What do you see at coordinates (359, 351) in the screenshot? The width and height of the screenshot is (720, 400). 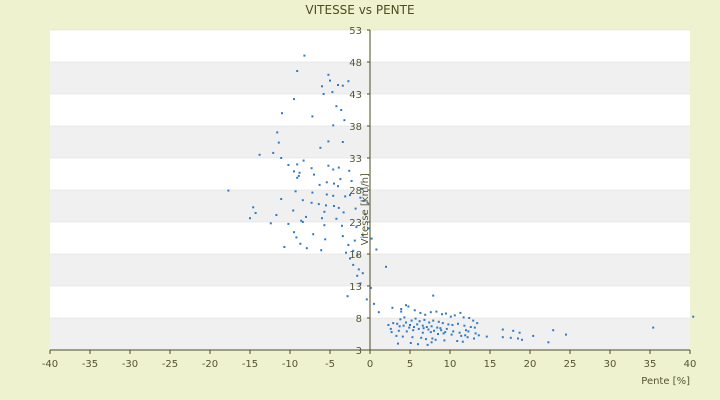 I see `y-tick-label: 3` at bounding box center [359, 351].